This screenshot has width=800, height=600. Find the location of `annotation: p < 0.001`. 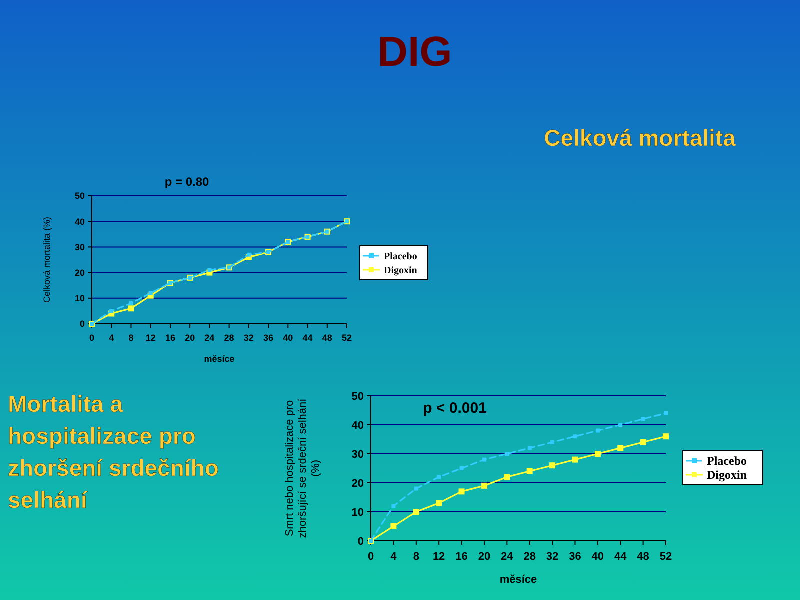

annotation: p < 0.001 is located at coordinates (455, 408).